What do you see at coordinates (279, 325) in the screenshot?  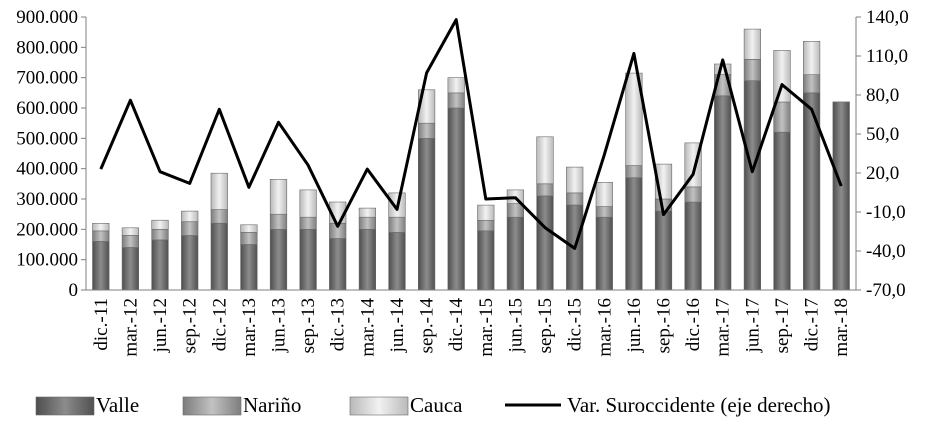 I see `x-tick-label: jun.-13` at bounding box center [279, 325].